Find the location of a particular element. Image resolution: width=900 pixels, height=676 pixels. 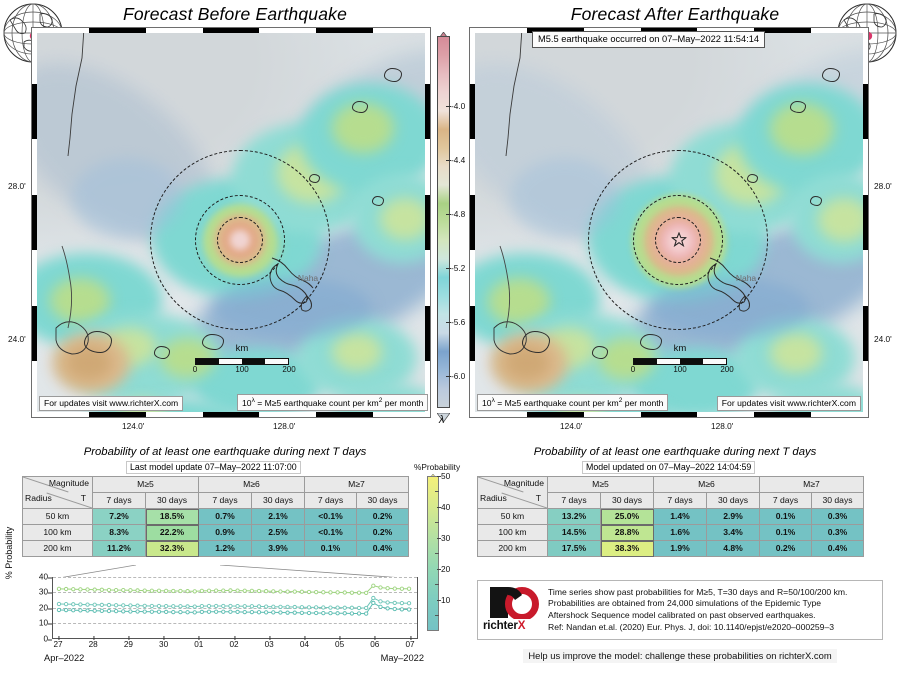

note-end: per month is located at coordinates (643, 402).